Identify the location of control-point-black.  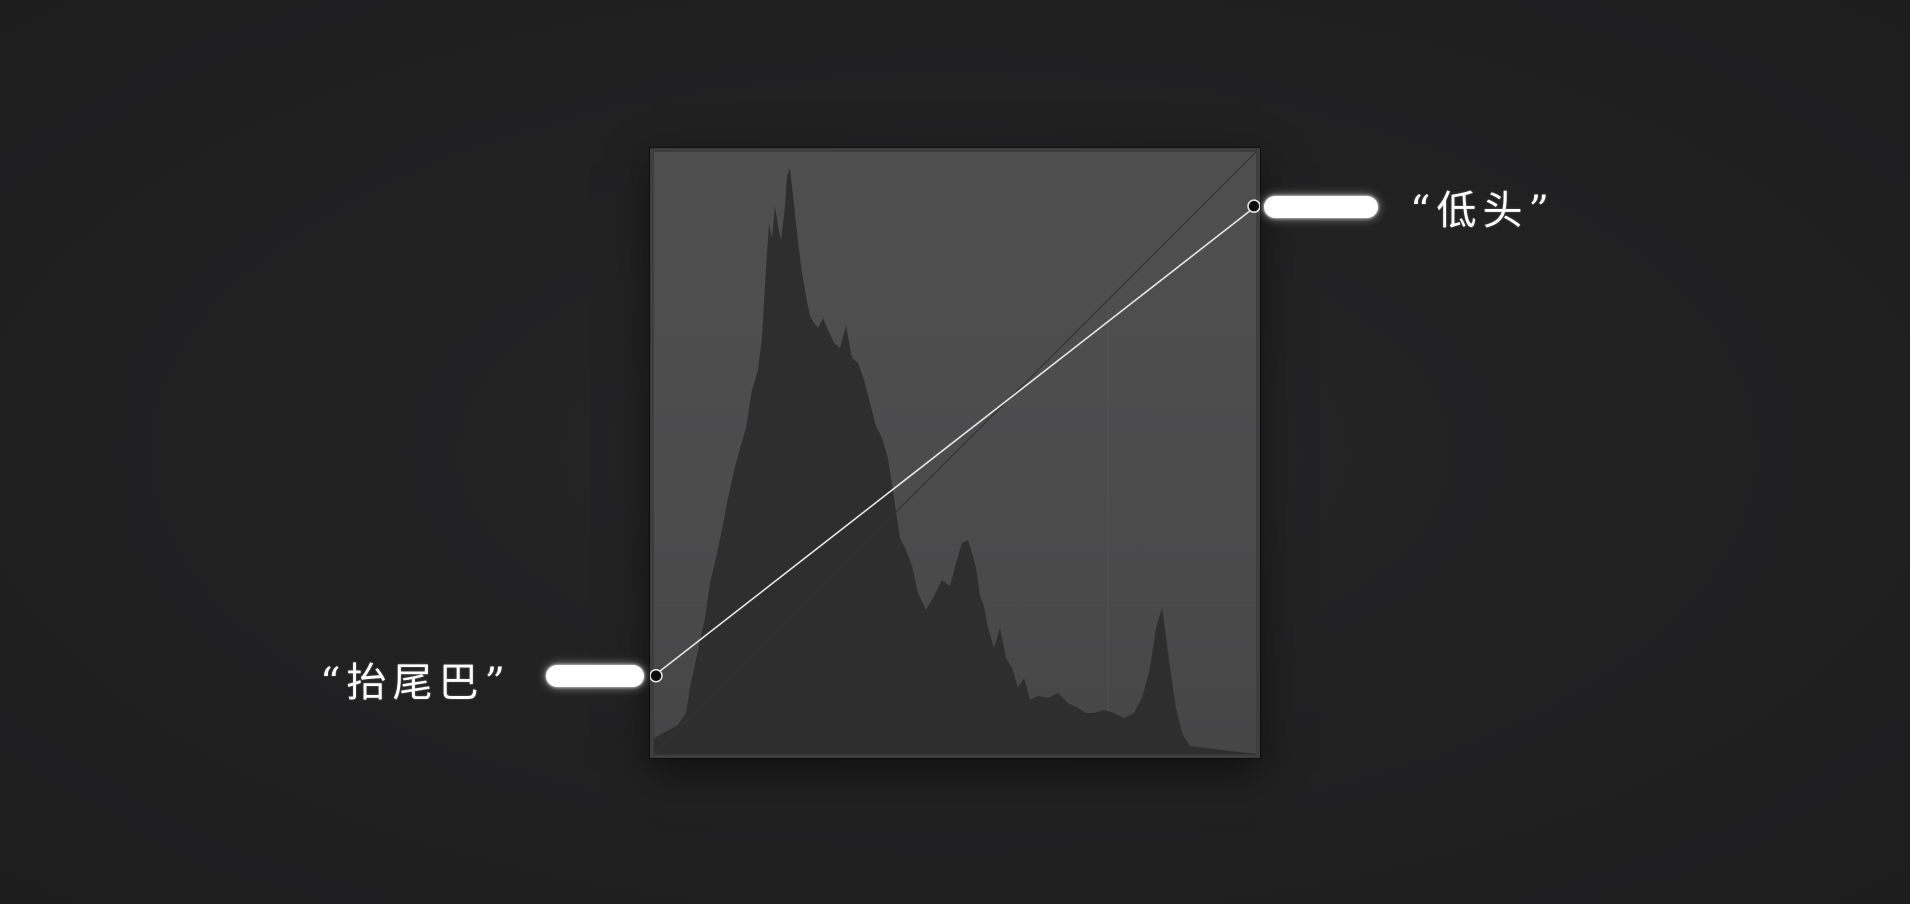
(656, 675).